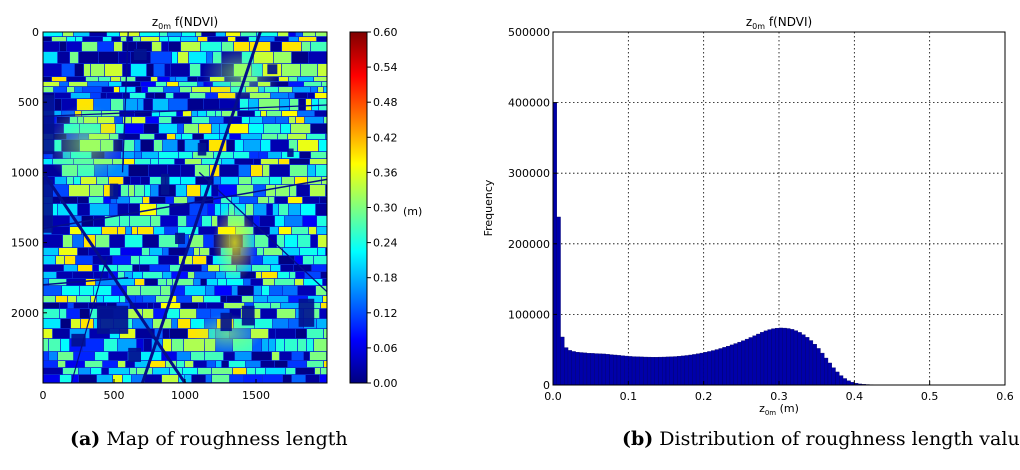 This screenshot has height=470, width=1020. Describe the element at coordinates (224, 439) in the screenshot. I see `caption-a-text: Map of roughness length` at that location.